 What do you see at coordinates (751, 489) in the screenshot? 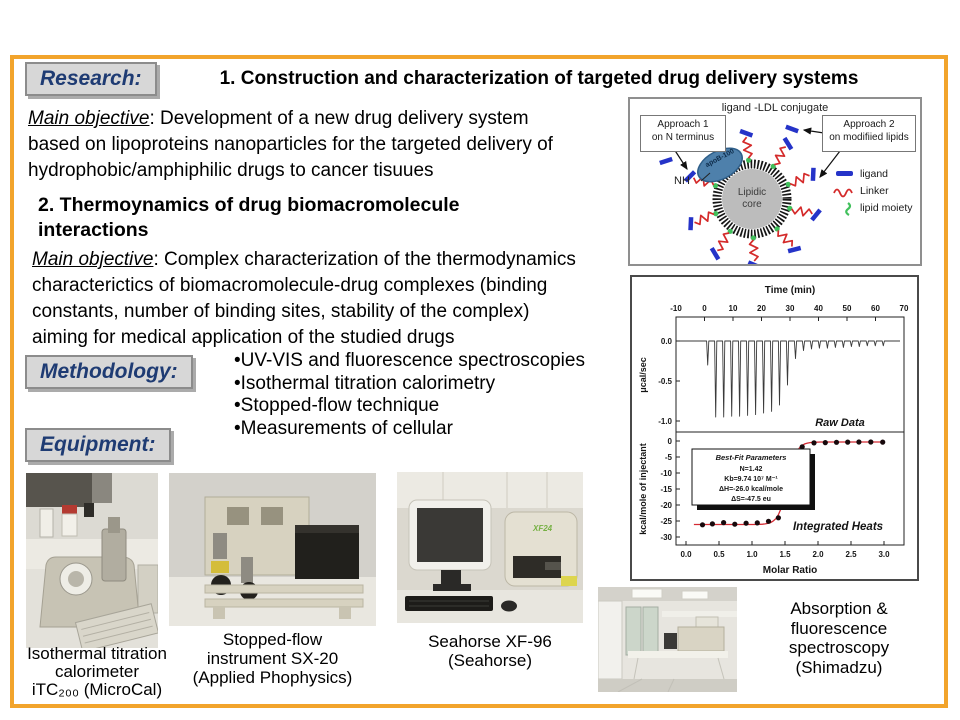
I see `svg-text: ΔH=-26.0 kcal/mole` at bounding box center [751, 489].